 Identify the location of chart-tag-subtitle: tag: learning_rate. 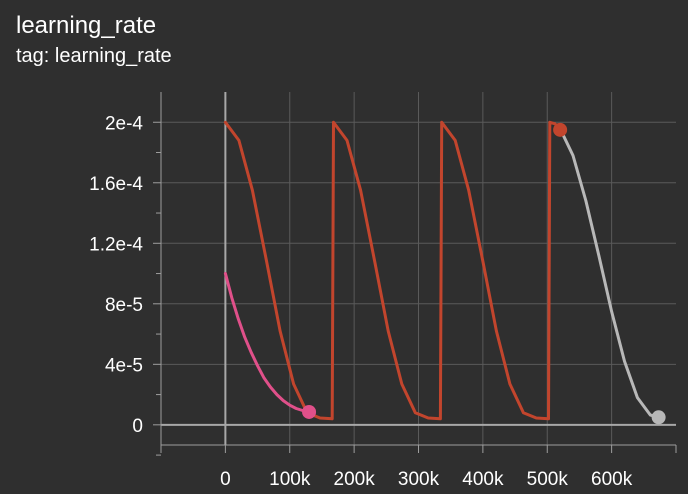
(94, 56).